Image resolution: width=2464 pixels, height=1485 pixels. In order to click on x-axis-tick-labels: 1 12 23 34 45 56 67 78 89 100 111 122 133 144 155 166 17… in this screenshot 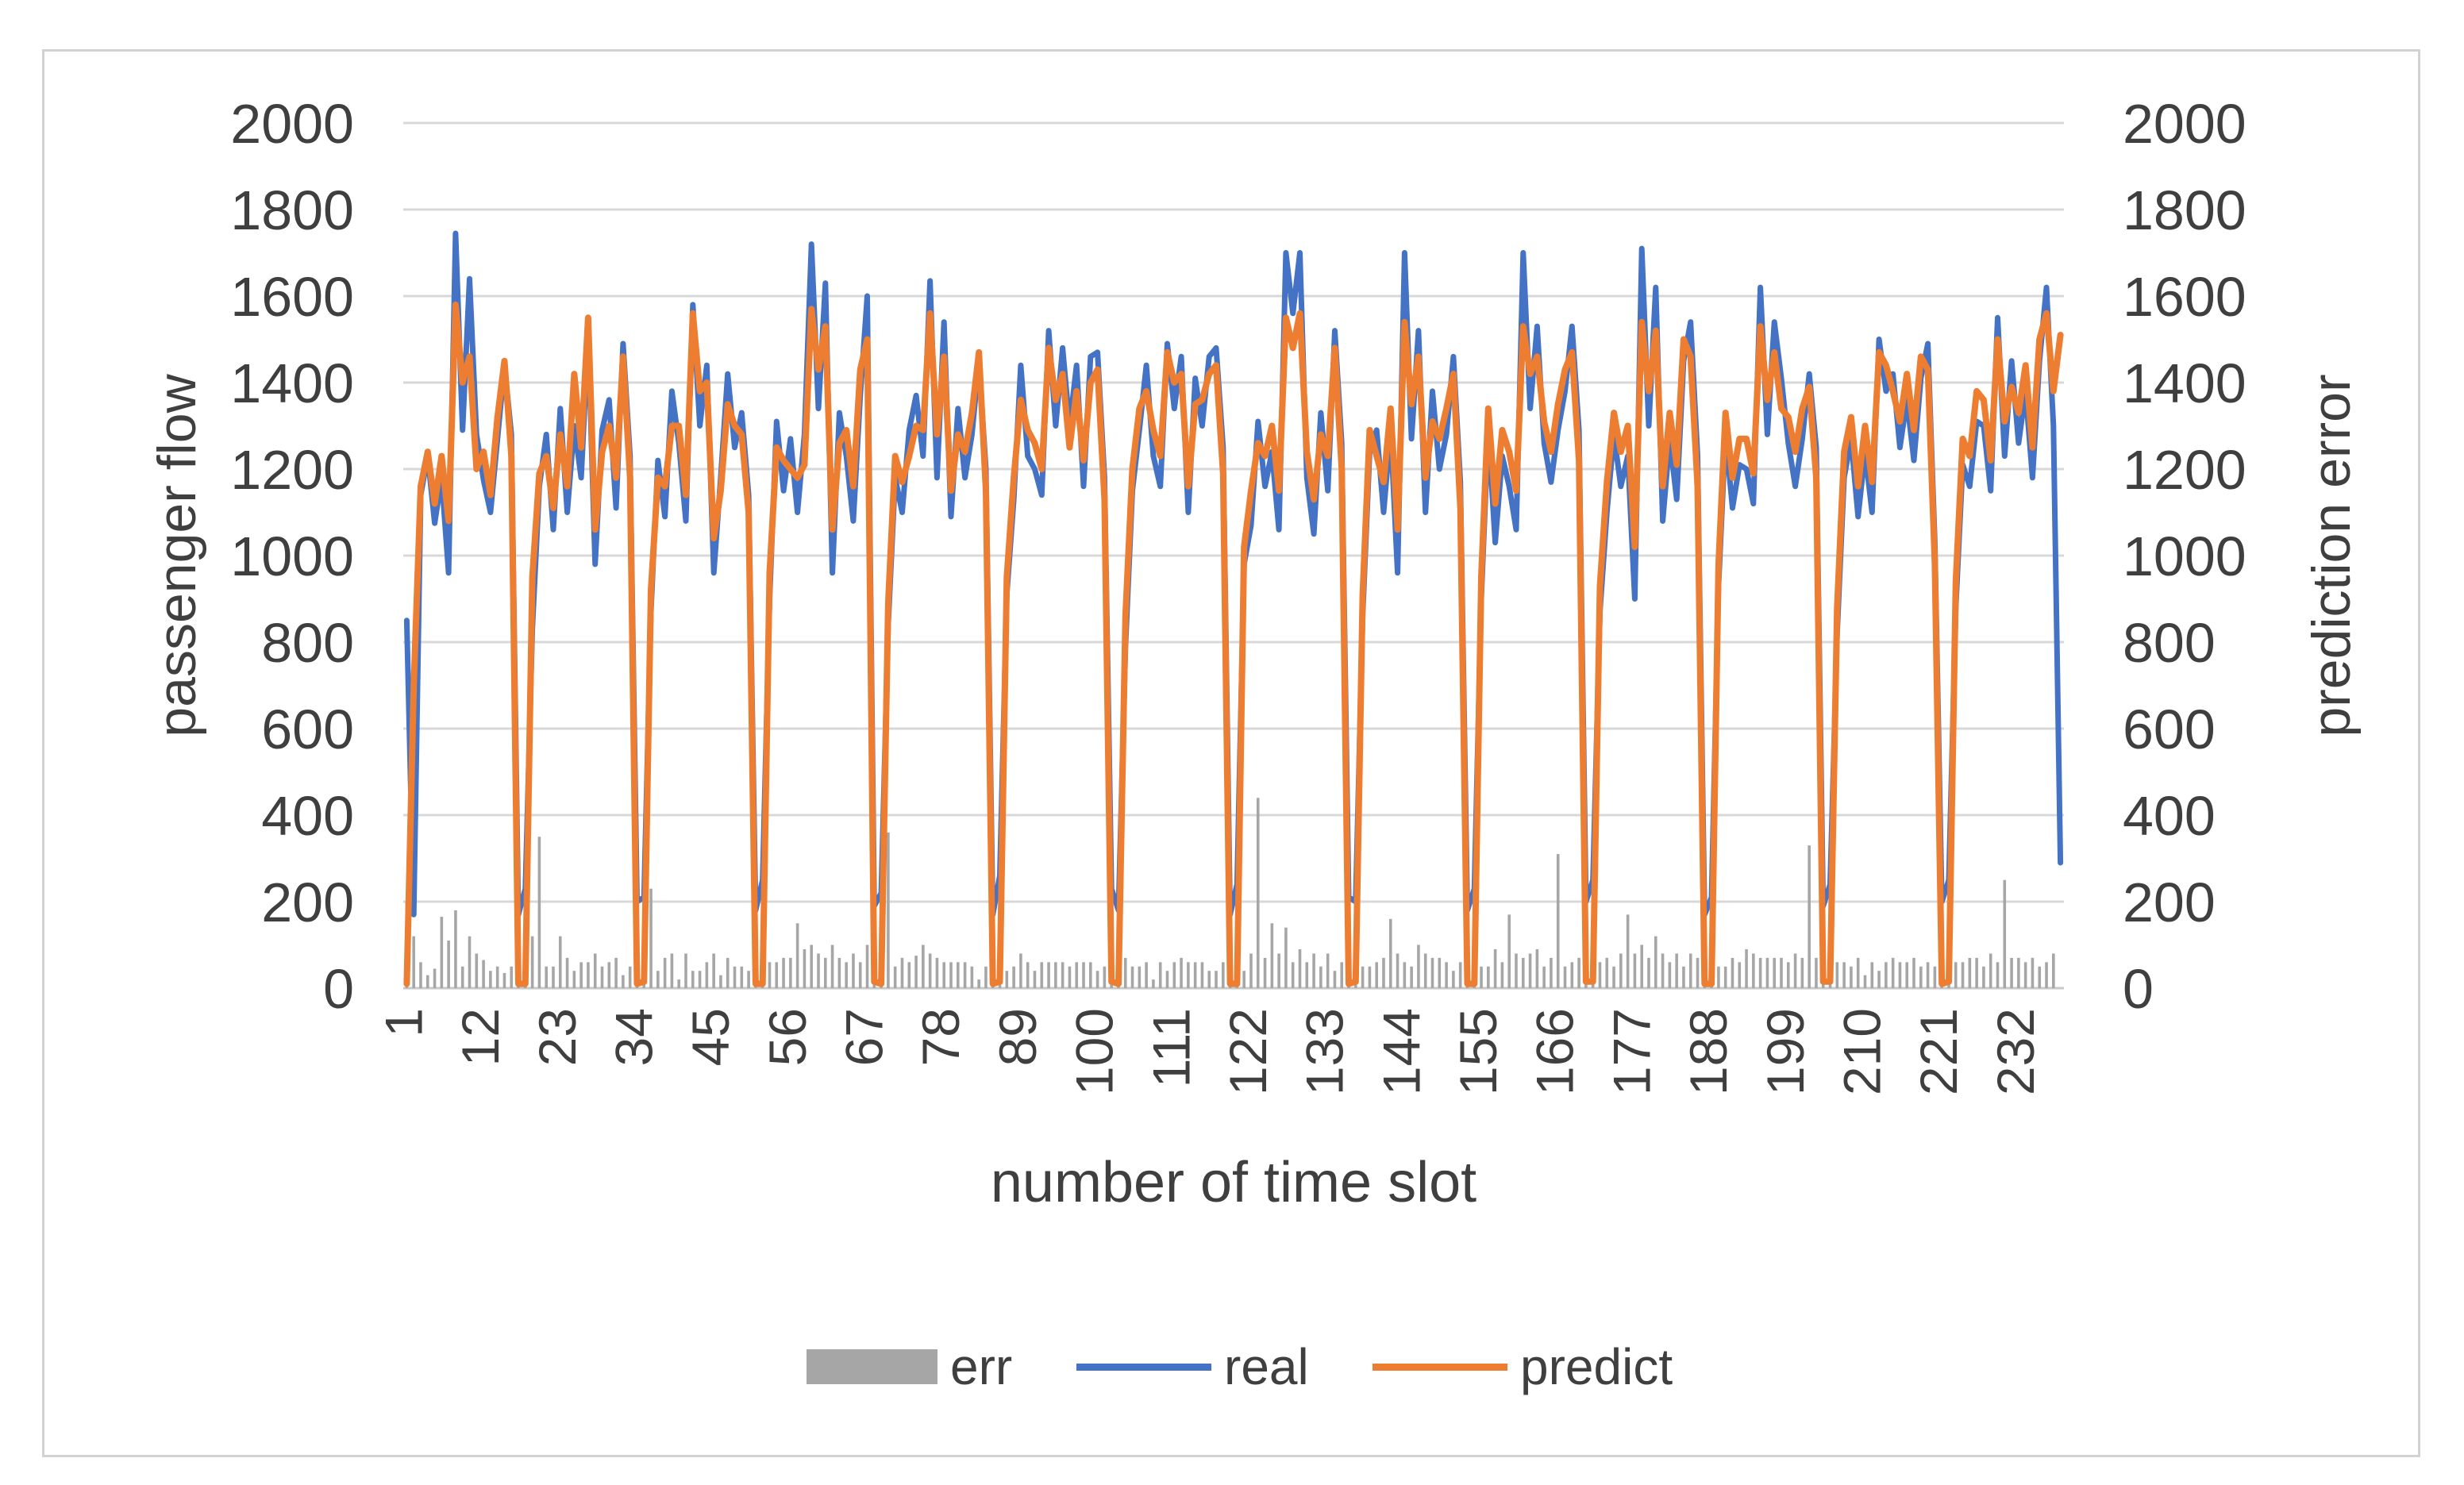, I will do `click(1209, 1051)`.